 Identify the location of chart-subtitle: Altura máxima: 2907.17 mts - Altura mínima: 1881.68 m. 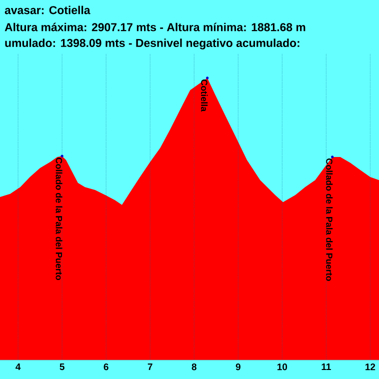
(155, 27).